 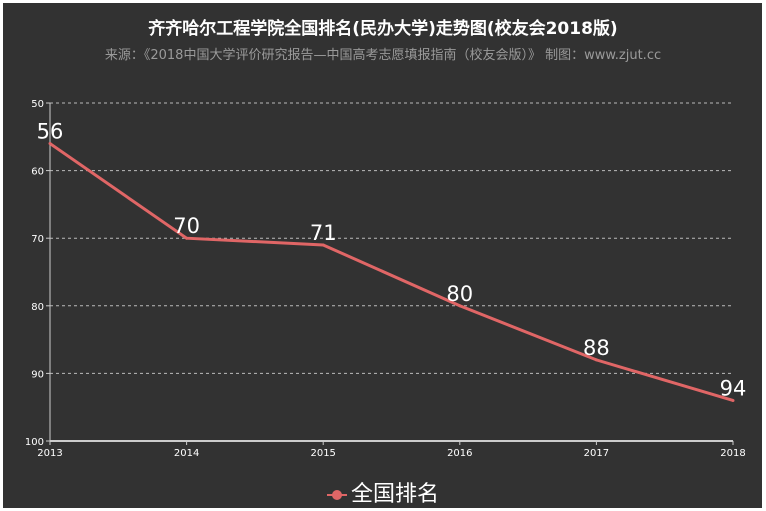 What do you see at coordinates (732, 453) in the screenshot?
I see `x-tick-label: 2018` at bounding box center [732, 453].